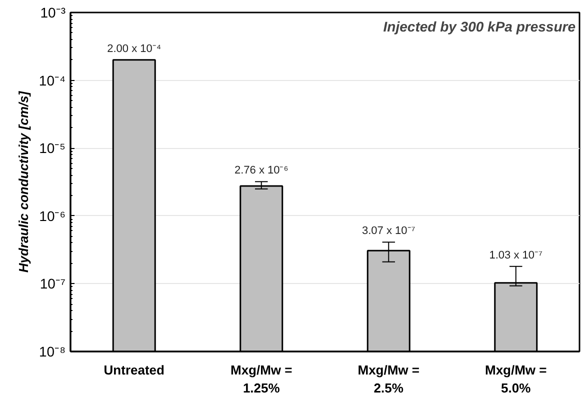 This screenshot has height=401, width=587. What do you see at coordinates (53, 284) in the screenshot?
I see `y-tick-label: 10⁻⁷` at bounding box center [53, 284].